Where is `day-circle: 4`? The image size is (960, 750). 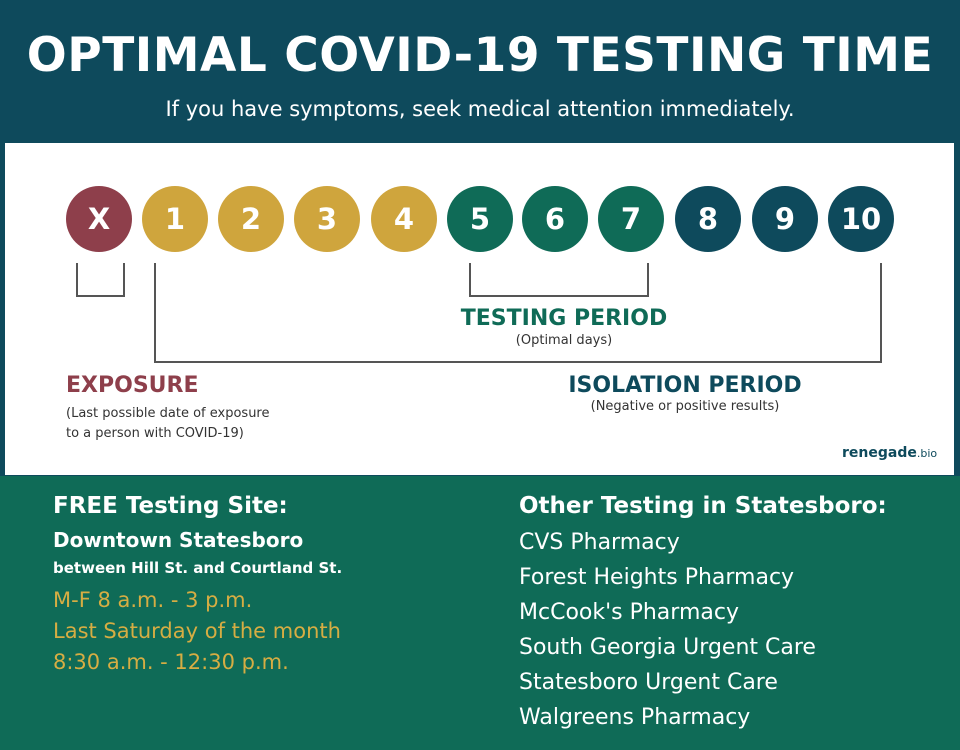
day-circle: 4 is located at coordinates (404, 219).